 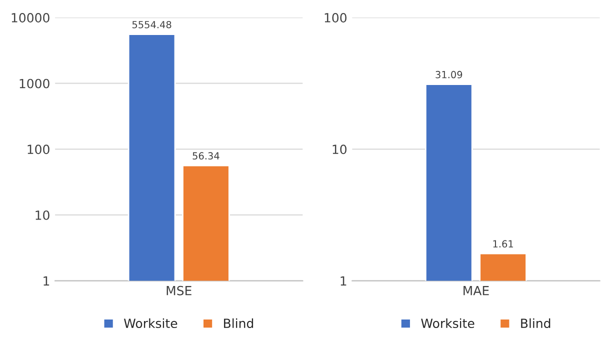 What do you see at coordinates (152, 24) in the screenshot?
I see `data-label: 5554.48` at bounding box center [152, 24].